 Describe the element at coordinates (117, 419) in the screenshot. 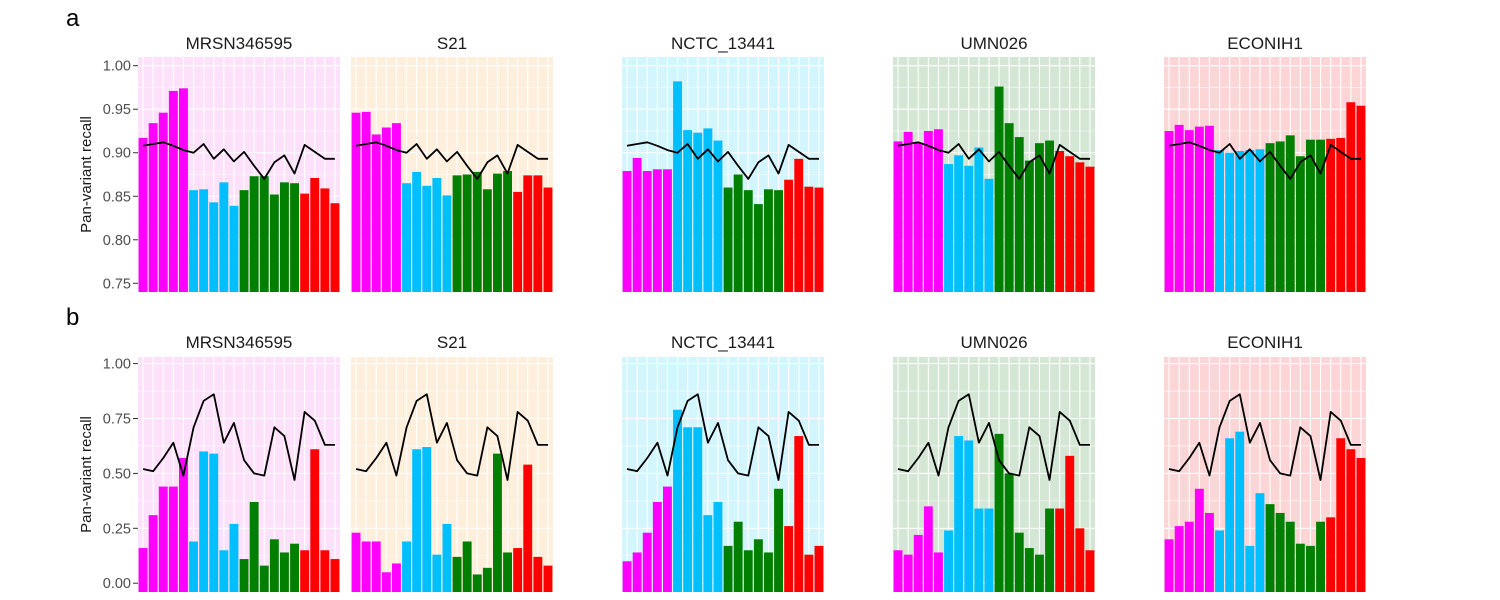

I see `y-tick-label: 0.75` at that location.